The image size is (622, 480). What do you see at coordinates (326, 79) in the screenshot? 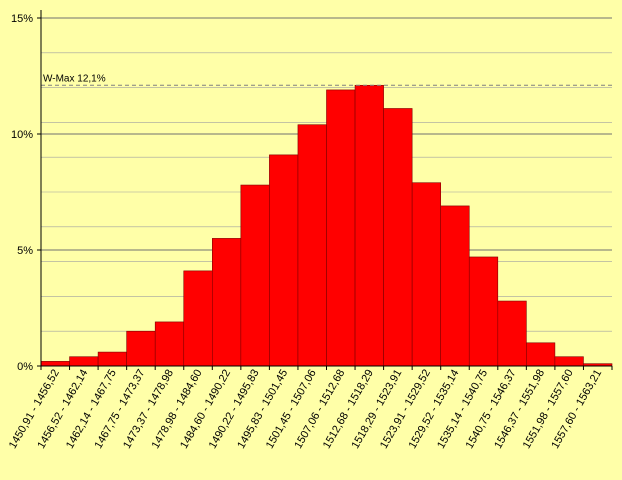
I see `reference-line-group: W-Max 12,1%` at bounding box center [326, 79].